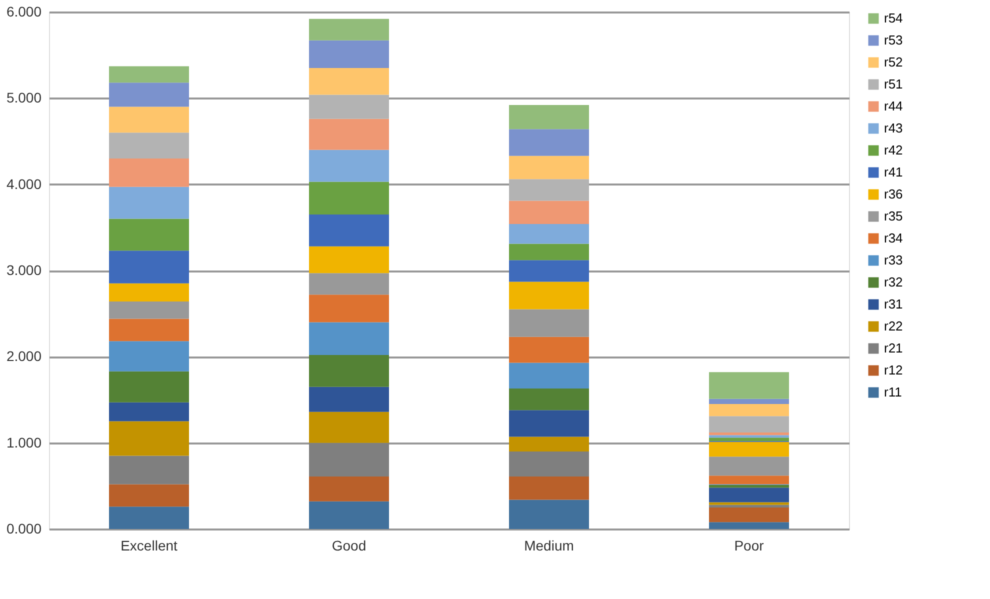  I want to click on legend-label: r54, so click(893, 18).